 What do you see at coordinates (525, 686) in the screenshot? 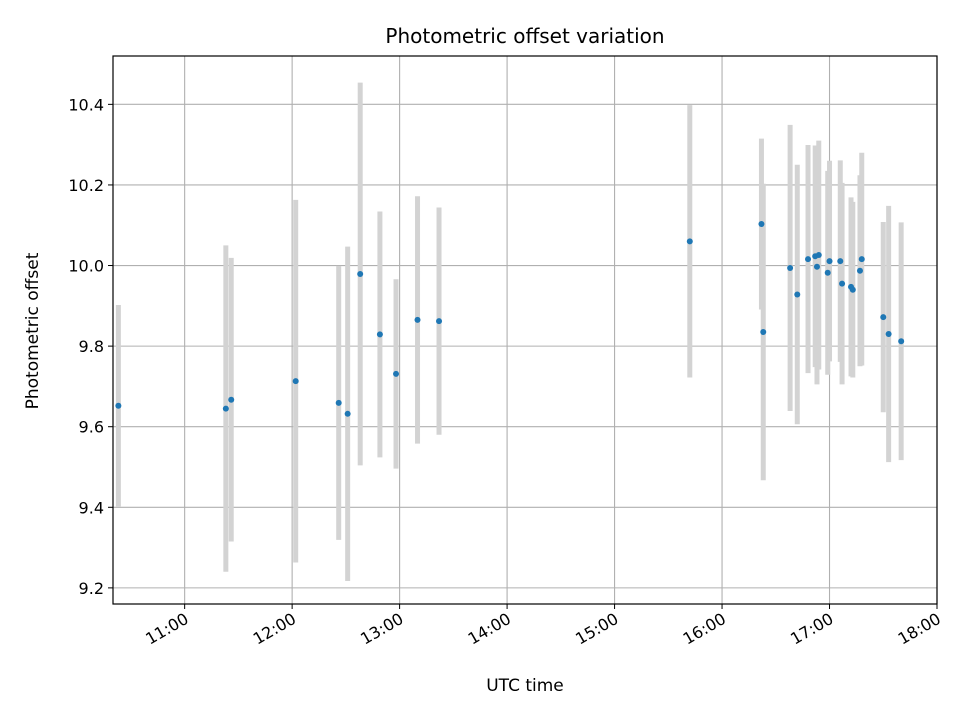
I see `x-axis-label: UTC time` at bounding box center [525, 686].